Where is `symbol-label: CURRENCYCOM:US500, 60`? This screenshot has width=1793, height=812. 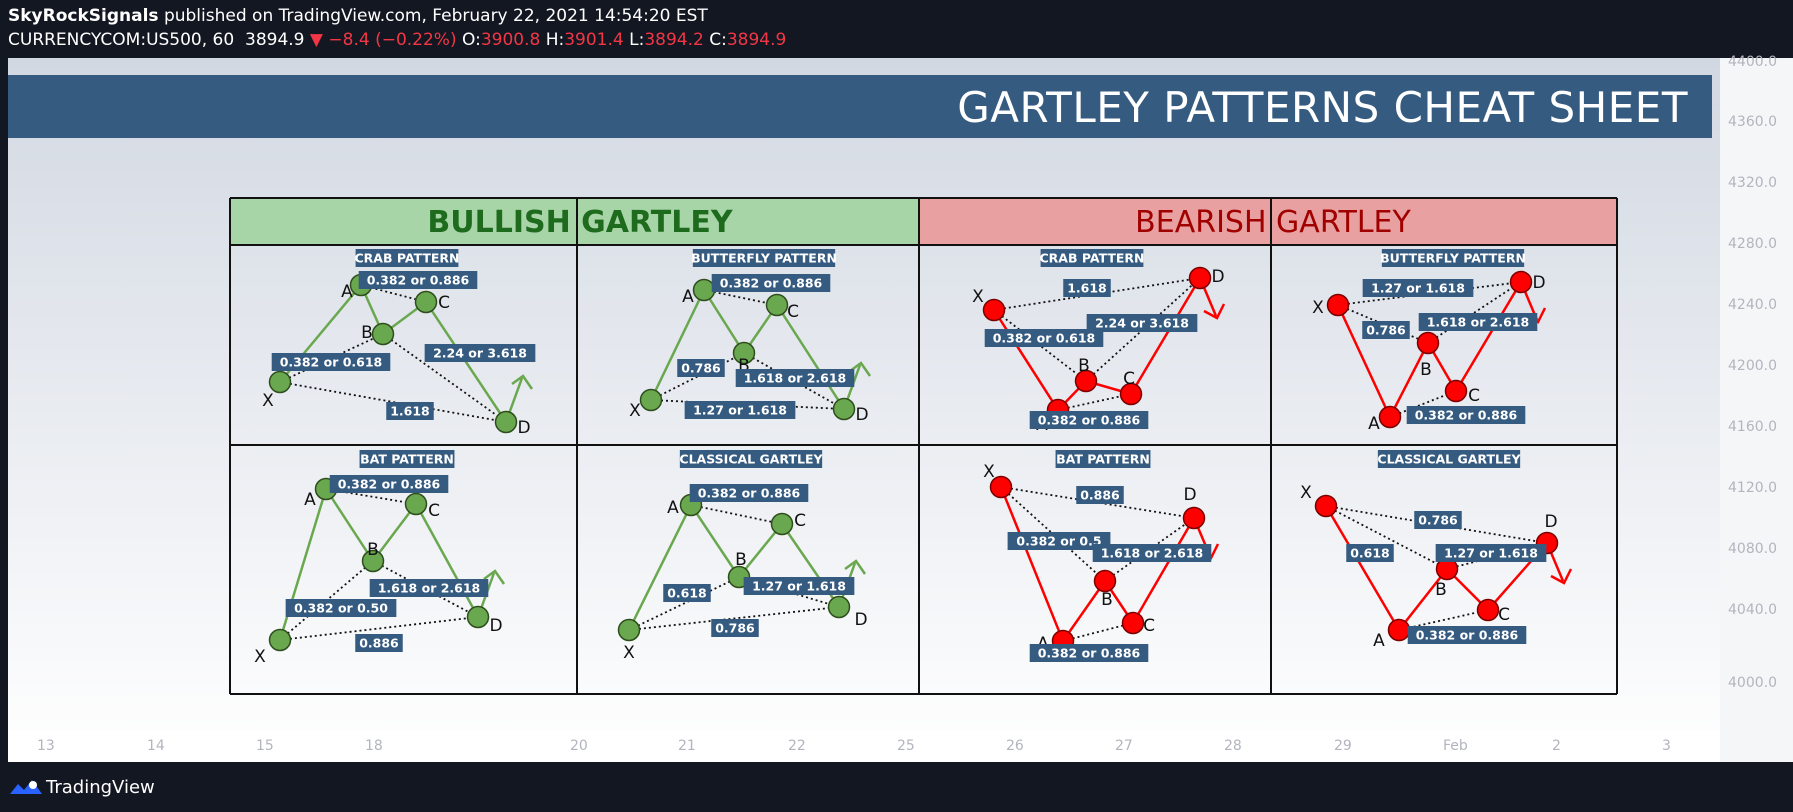
symbol-label: CURRENCYCOM:US500, 60 is located at coordinates (121, 40).